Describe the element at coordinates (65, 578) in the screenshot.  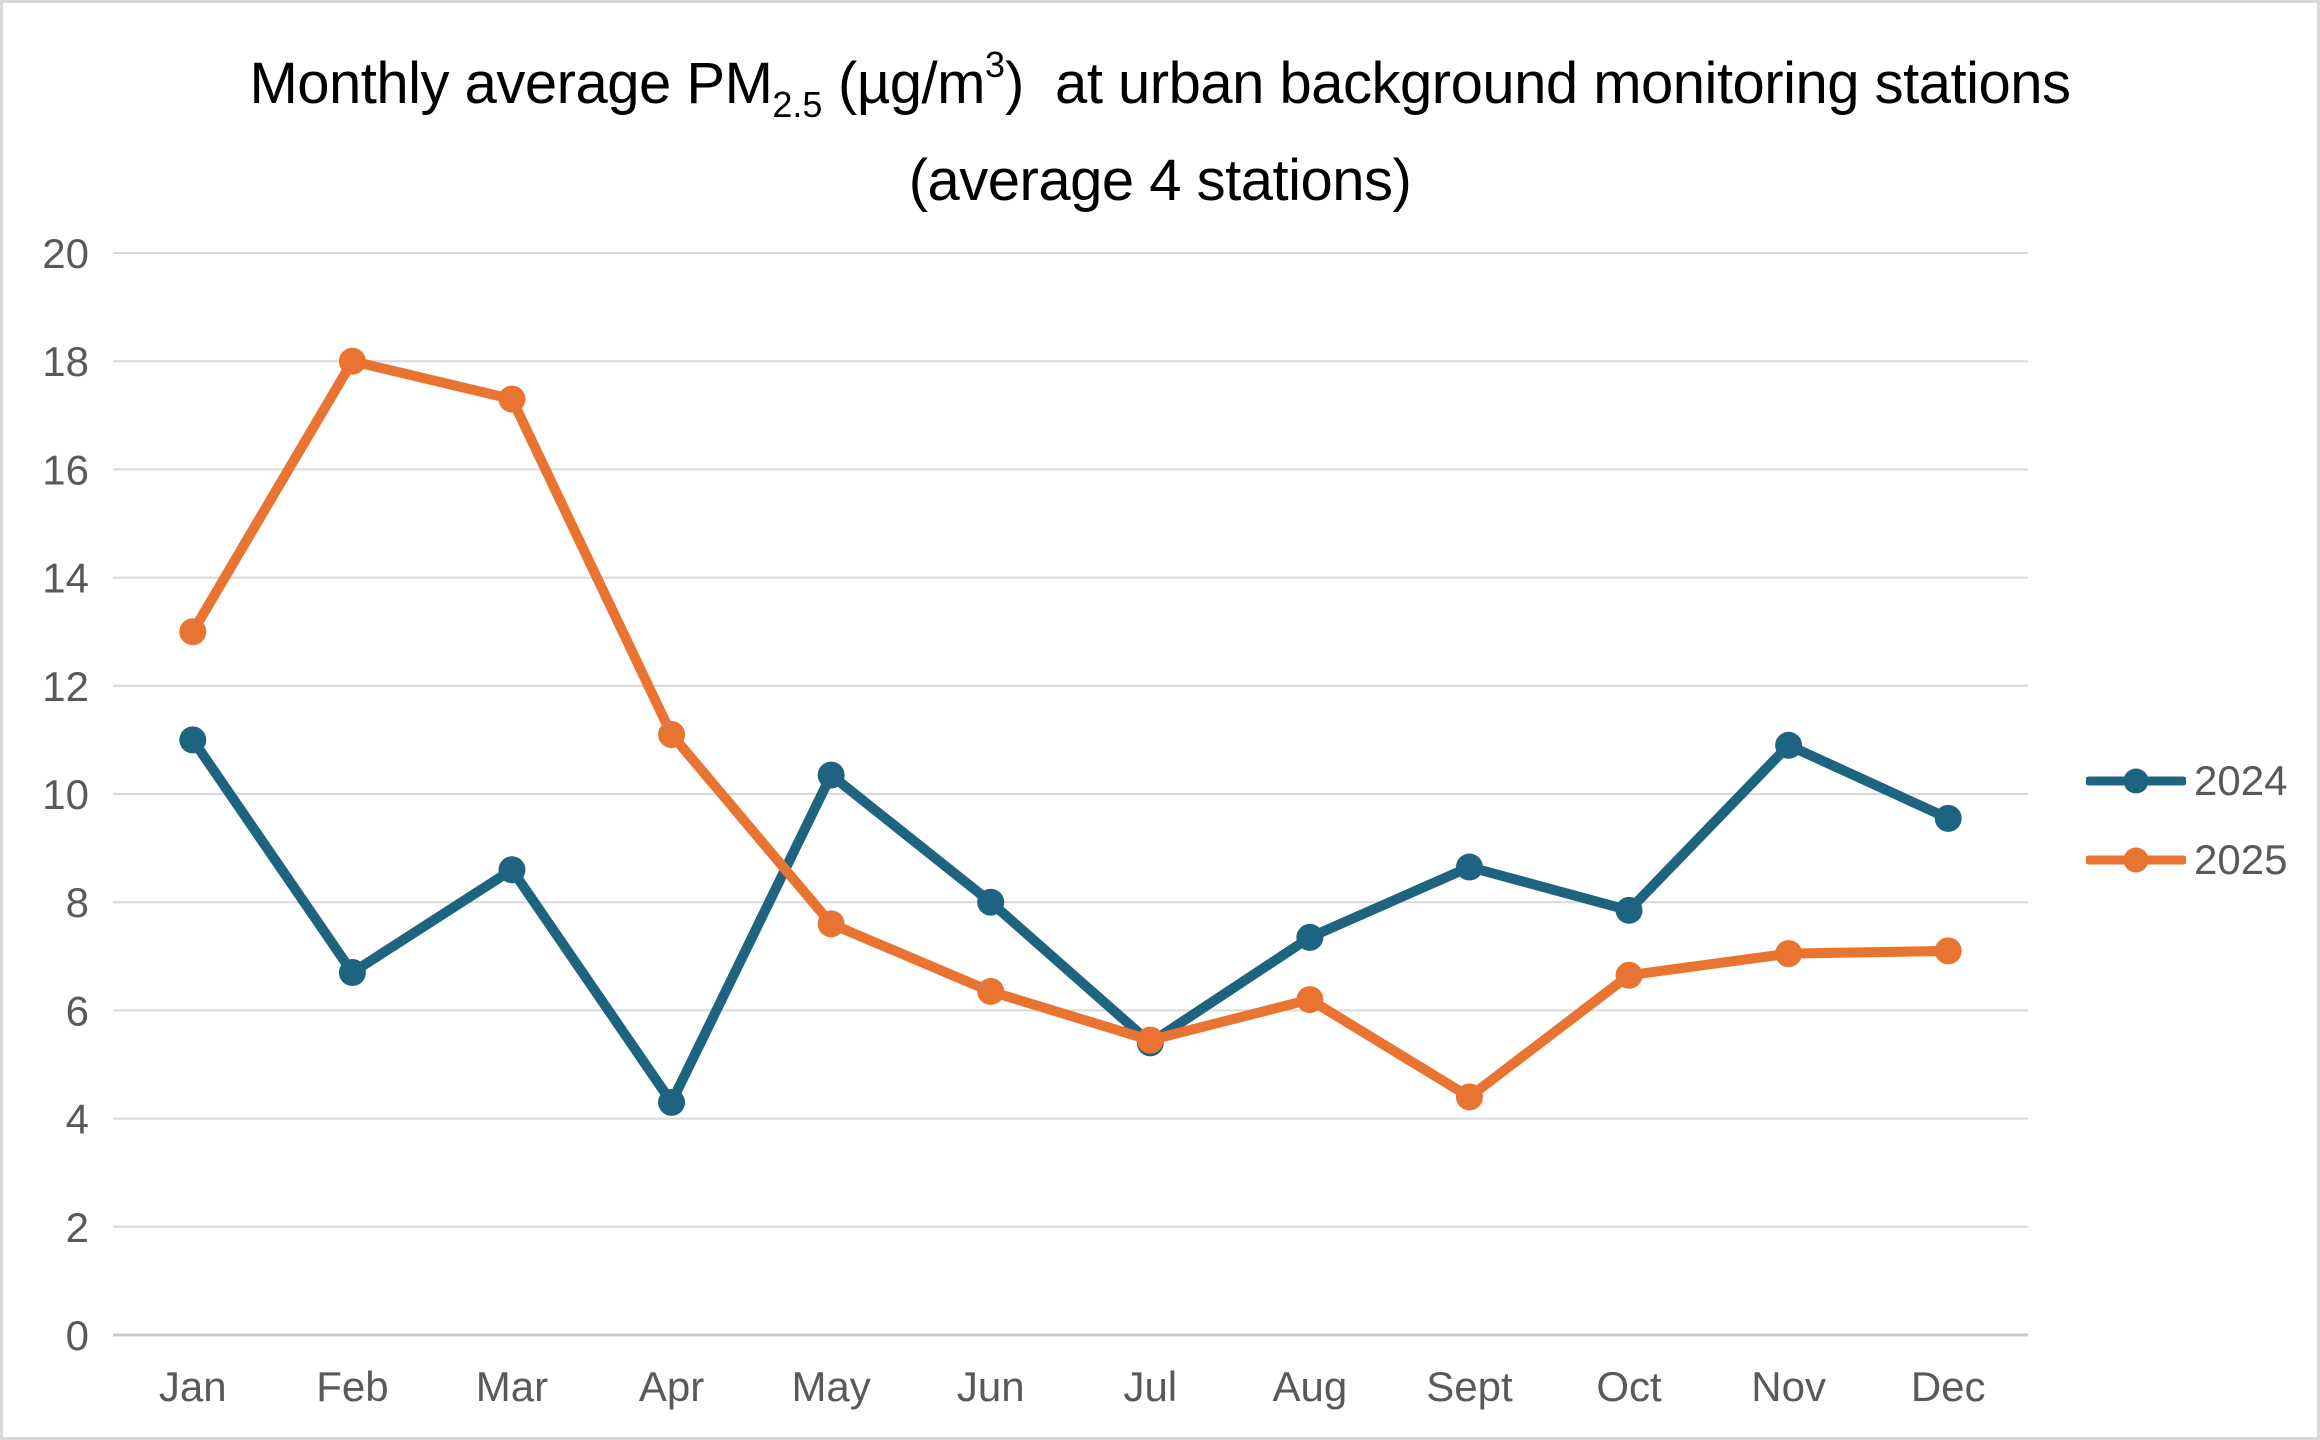
I see `y-tick-label-14: 14` at that location.